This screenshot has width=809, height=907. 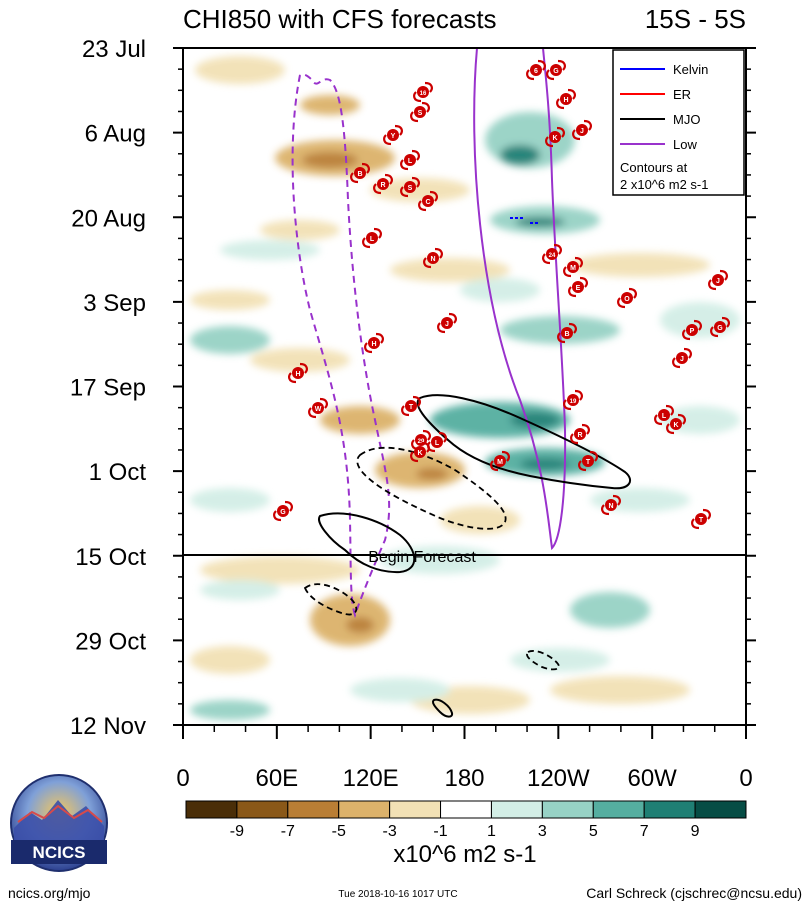 I want to click on storm-marker: N, so click(x=611, y=505).